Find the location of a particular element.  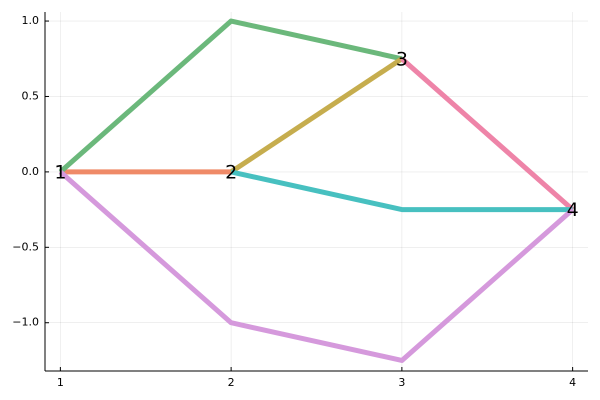

y-tick-label: 0.5 is located at coordinates (31, 95).